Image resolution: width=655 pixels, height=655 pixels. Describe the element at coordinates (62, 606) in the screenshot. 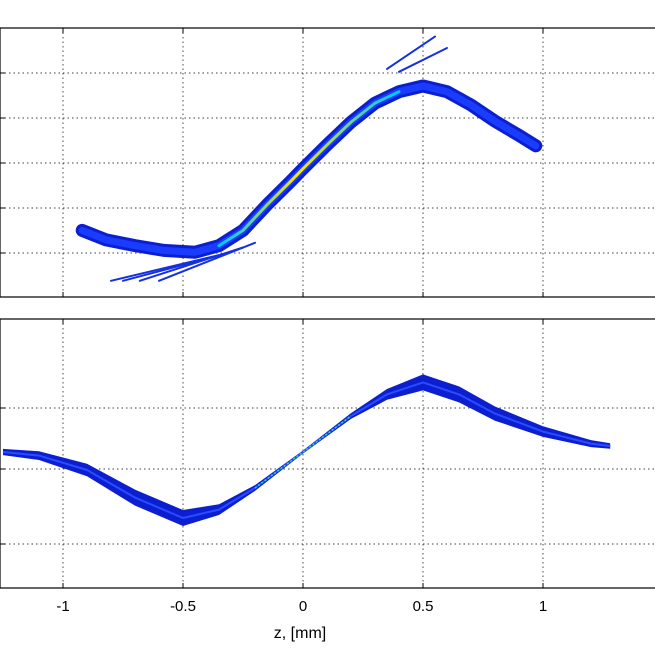

I see `x-tick-label: -1` at that location.